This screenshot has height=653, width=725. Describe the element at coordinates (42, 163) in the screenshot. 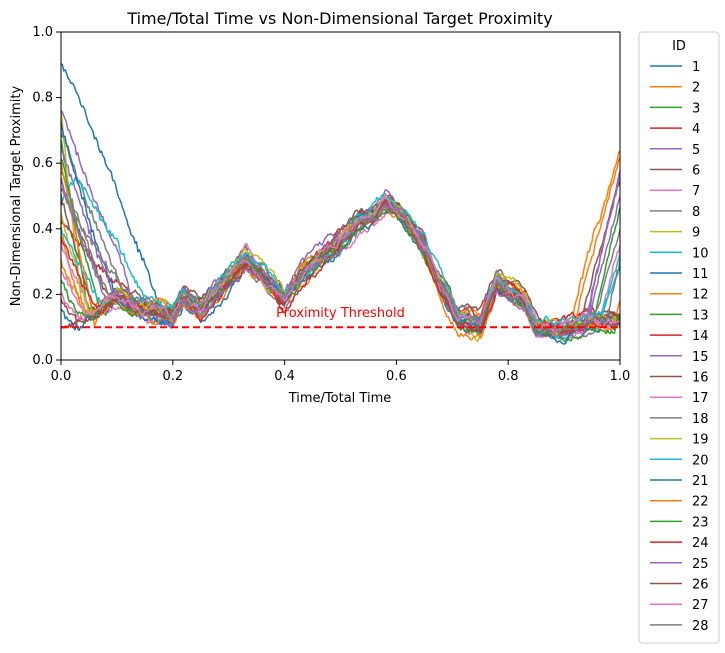

I see `y-tick-label: 0.6` at that location.